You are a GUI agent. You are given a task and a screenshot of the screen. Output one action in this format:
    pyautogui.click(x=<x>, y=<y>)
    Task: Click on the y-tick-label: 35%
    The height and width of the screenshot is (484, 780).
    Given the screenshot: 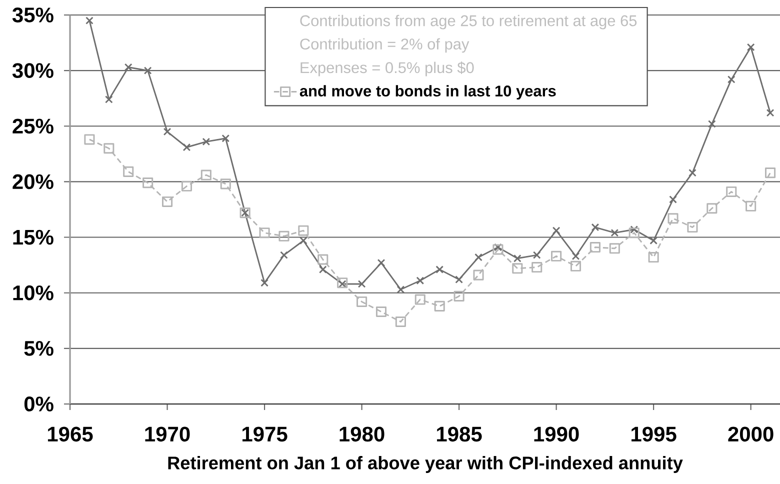 What is the action you would take?
    pyautogui.click(x=33, y=15)
    